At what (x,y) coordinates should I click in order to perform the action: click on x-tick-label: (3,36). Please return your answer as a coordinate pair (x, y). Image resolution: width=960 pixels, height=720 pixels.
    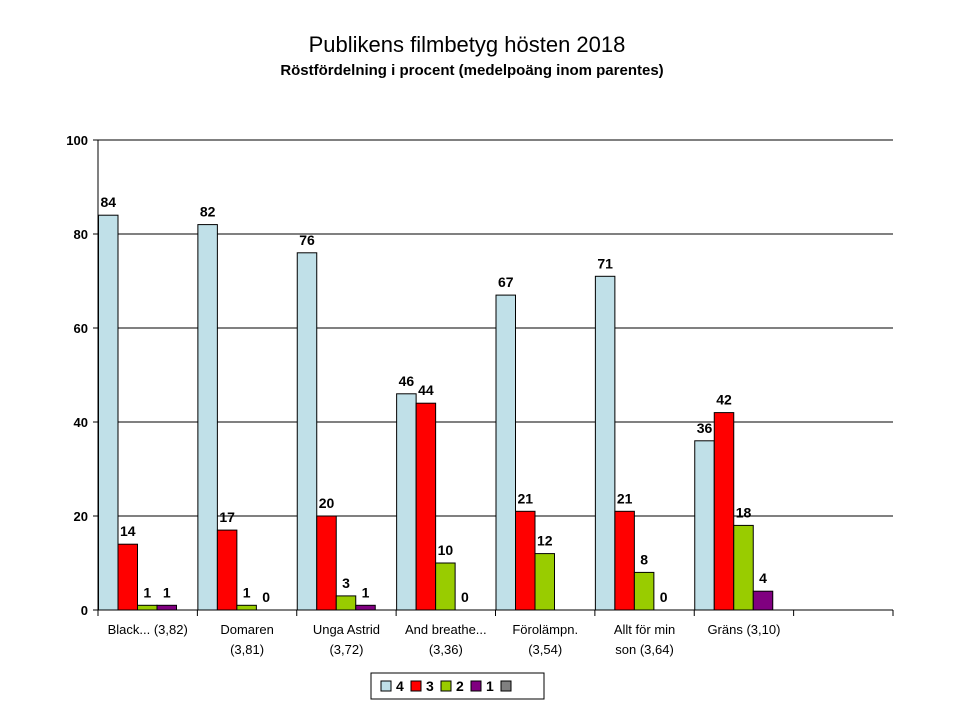
    Looking at the image, I should click on (446, 649).